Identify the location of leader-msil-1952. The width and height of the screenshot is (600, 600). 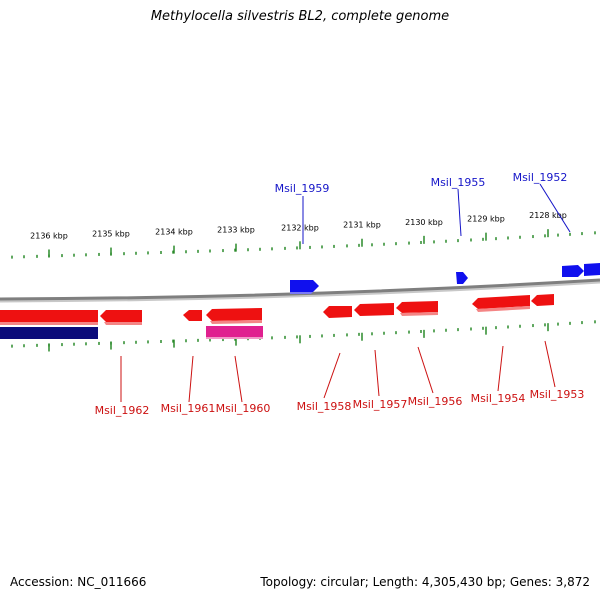
(555, 208).